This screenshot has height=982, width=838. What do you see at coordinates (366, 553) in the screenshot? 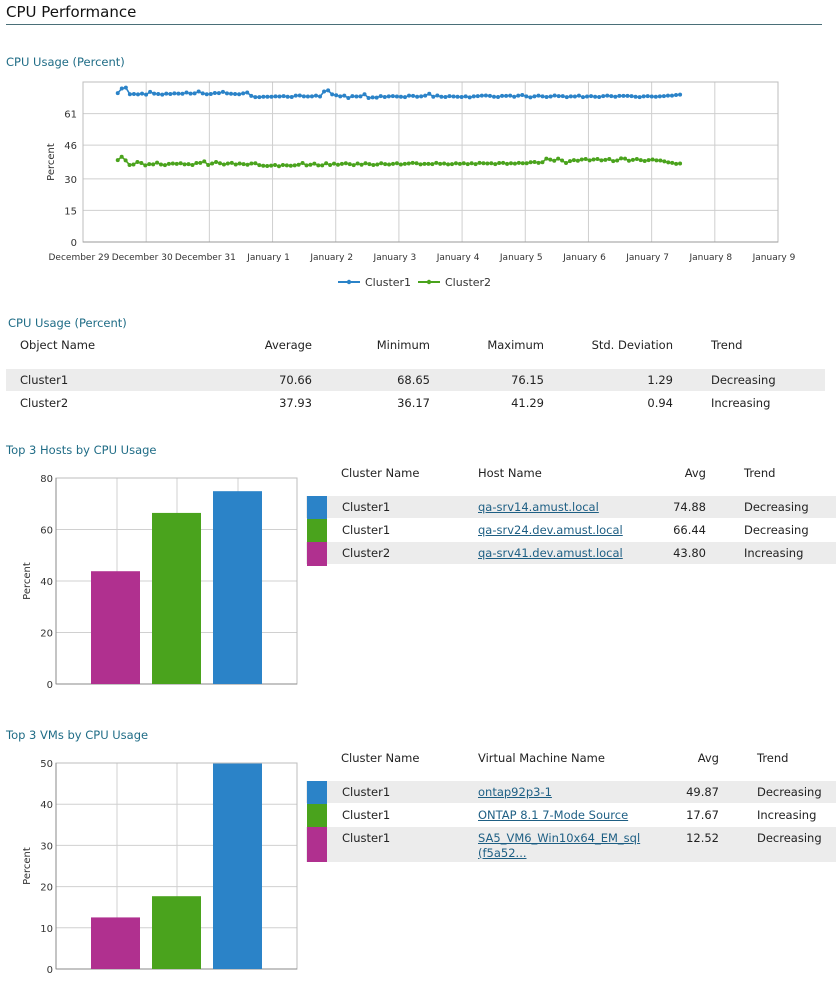
I see `cell-cluster-name: Cluster2` at bounding box center [366, 553].